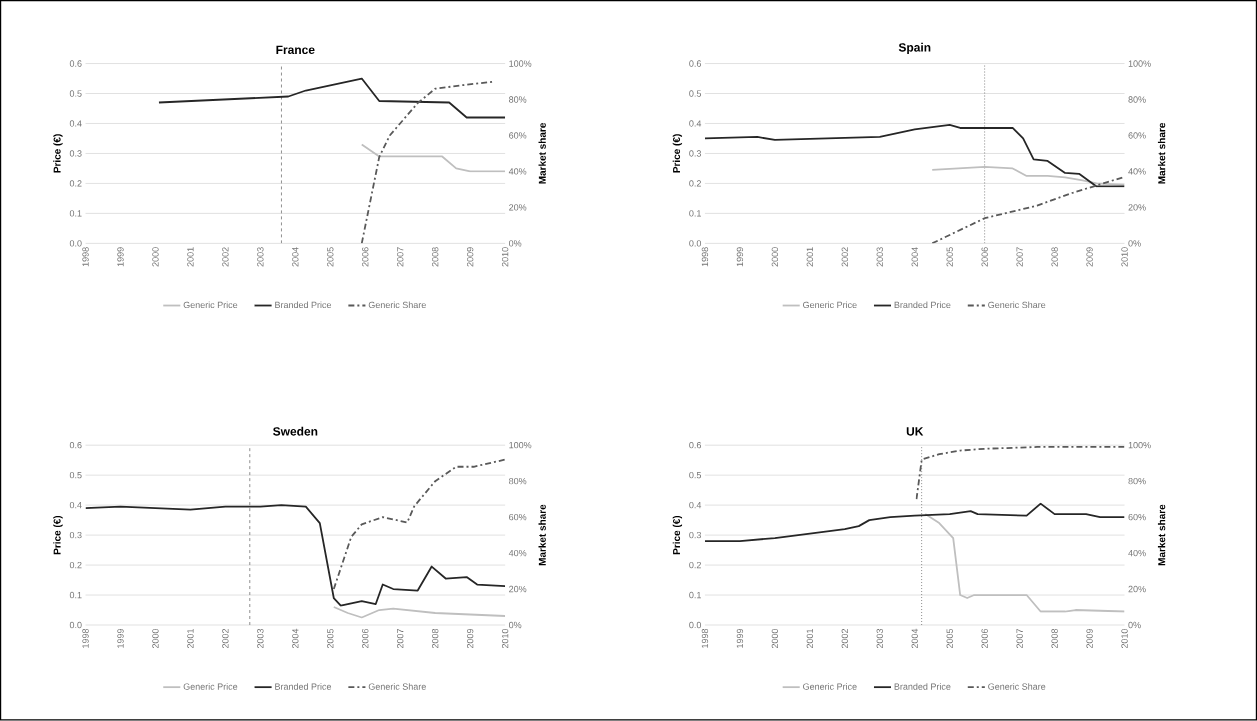 The width and height of the screenshot is (1257, 721). I want to click on y-tick-label: 0.3, so click(75, 535).